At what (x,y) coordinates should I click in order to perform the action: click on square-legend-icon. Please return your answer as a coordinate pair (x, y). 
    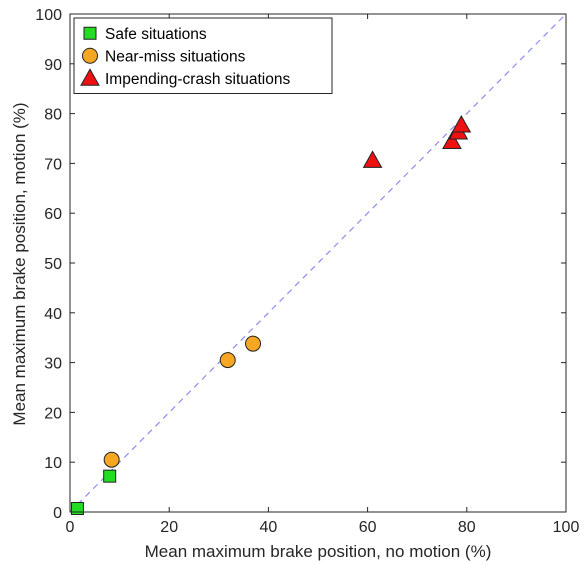
    Looking at the image, I should click on (90, 33).